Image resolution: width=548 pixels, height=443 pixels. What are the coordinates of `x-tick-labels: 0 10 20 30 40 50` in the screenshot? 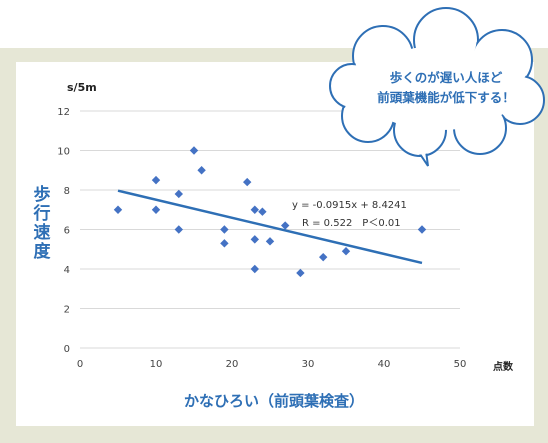 It's located at (272, 364).